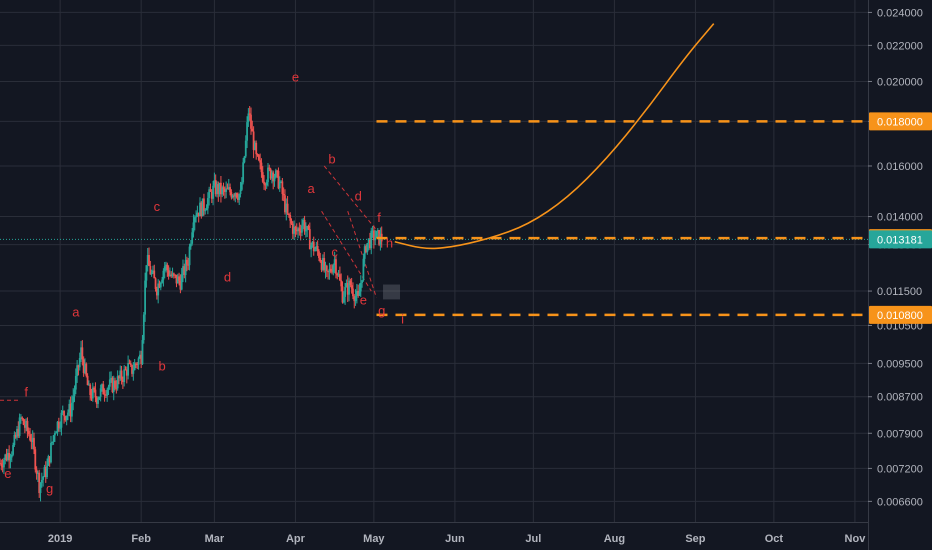 The width and height of the screenshot is (932, 550). Describe the element at coordinates (295, 76) in the screenshot. I see `wave-label: e` at that location.